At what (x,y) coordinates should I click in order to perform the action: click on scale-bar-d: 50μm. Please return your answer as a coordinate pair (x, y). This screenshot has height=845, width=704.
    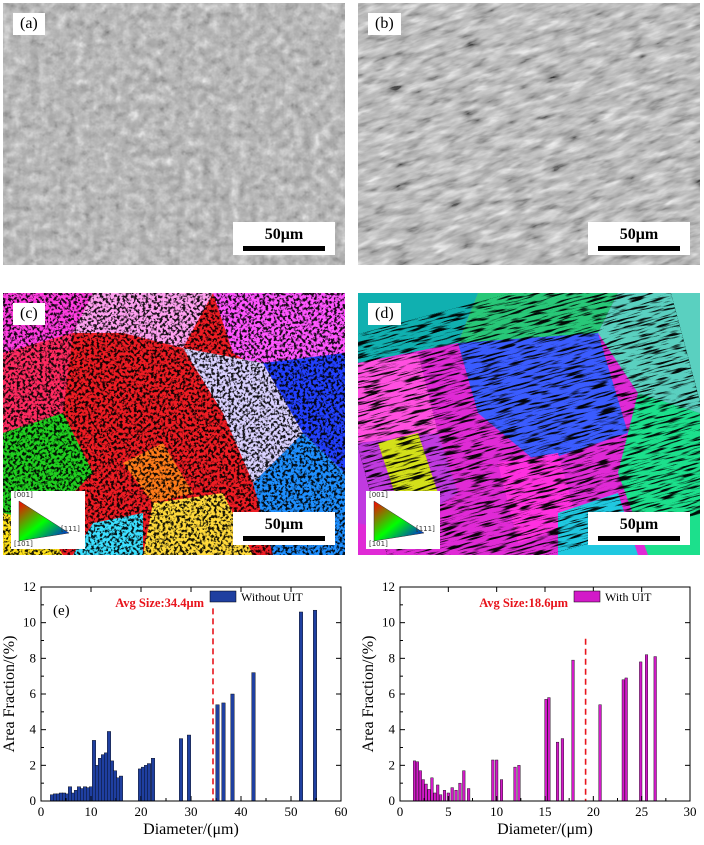
    Looking at the image, I should click on (639, 528).